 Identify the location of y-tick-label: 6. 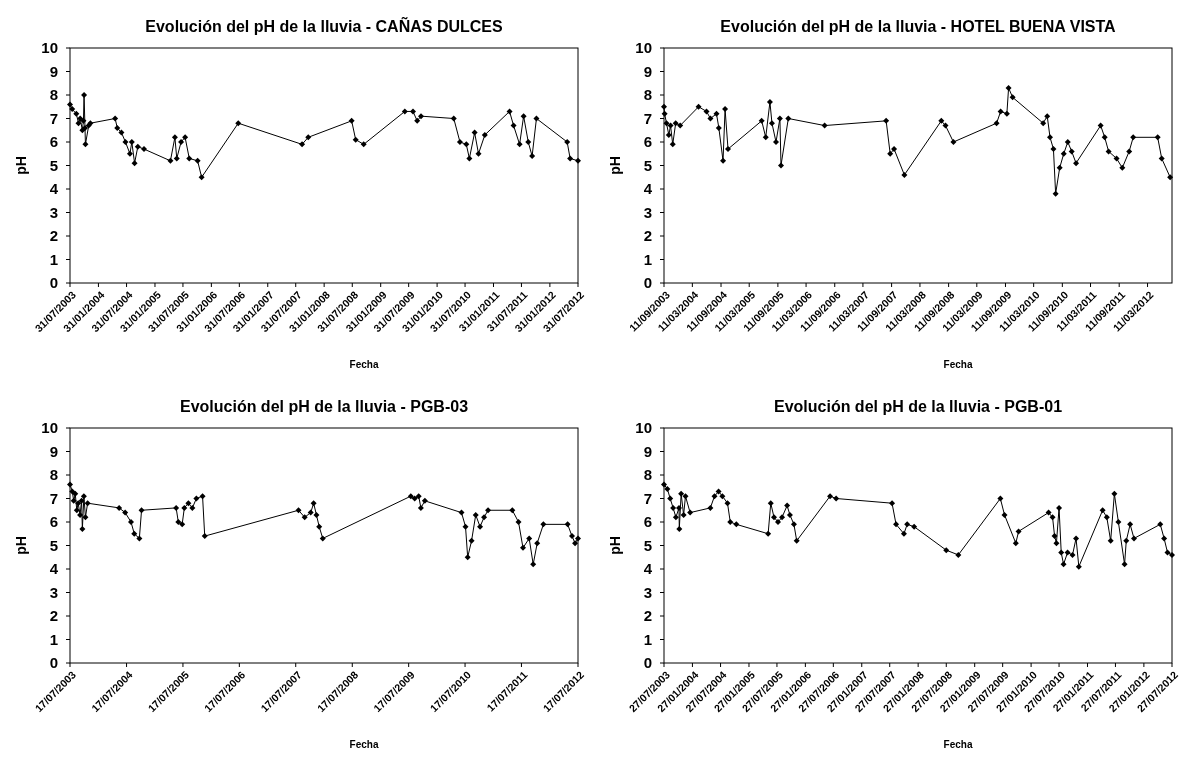
(53, 142).